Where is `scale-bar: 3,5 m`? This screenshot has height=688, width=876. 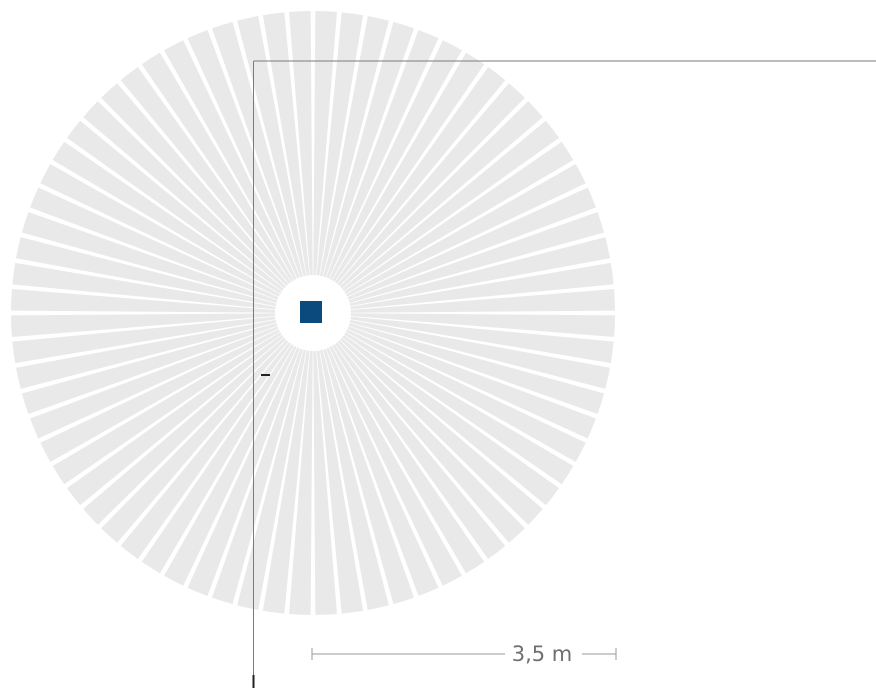
scale-bar: 3,5 m is located at coordinates (464, 654).